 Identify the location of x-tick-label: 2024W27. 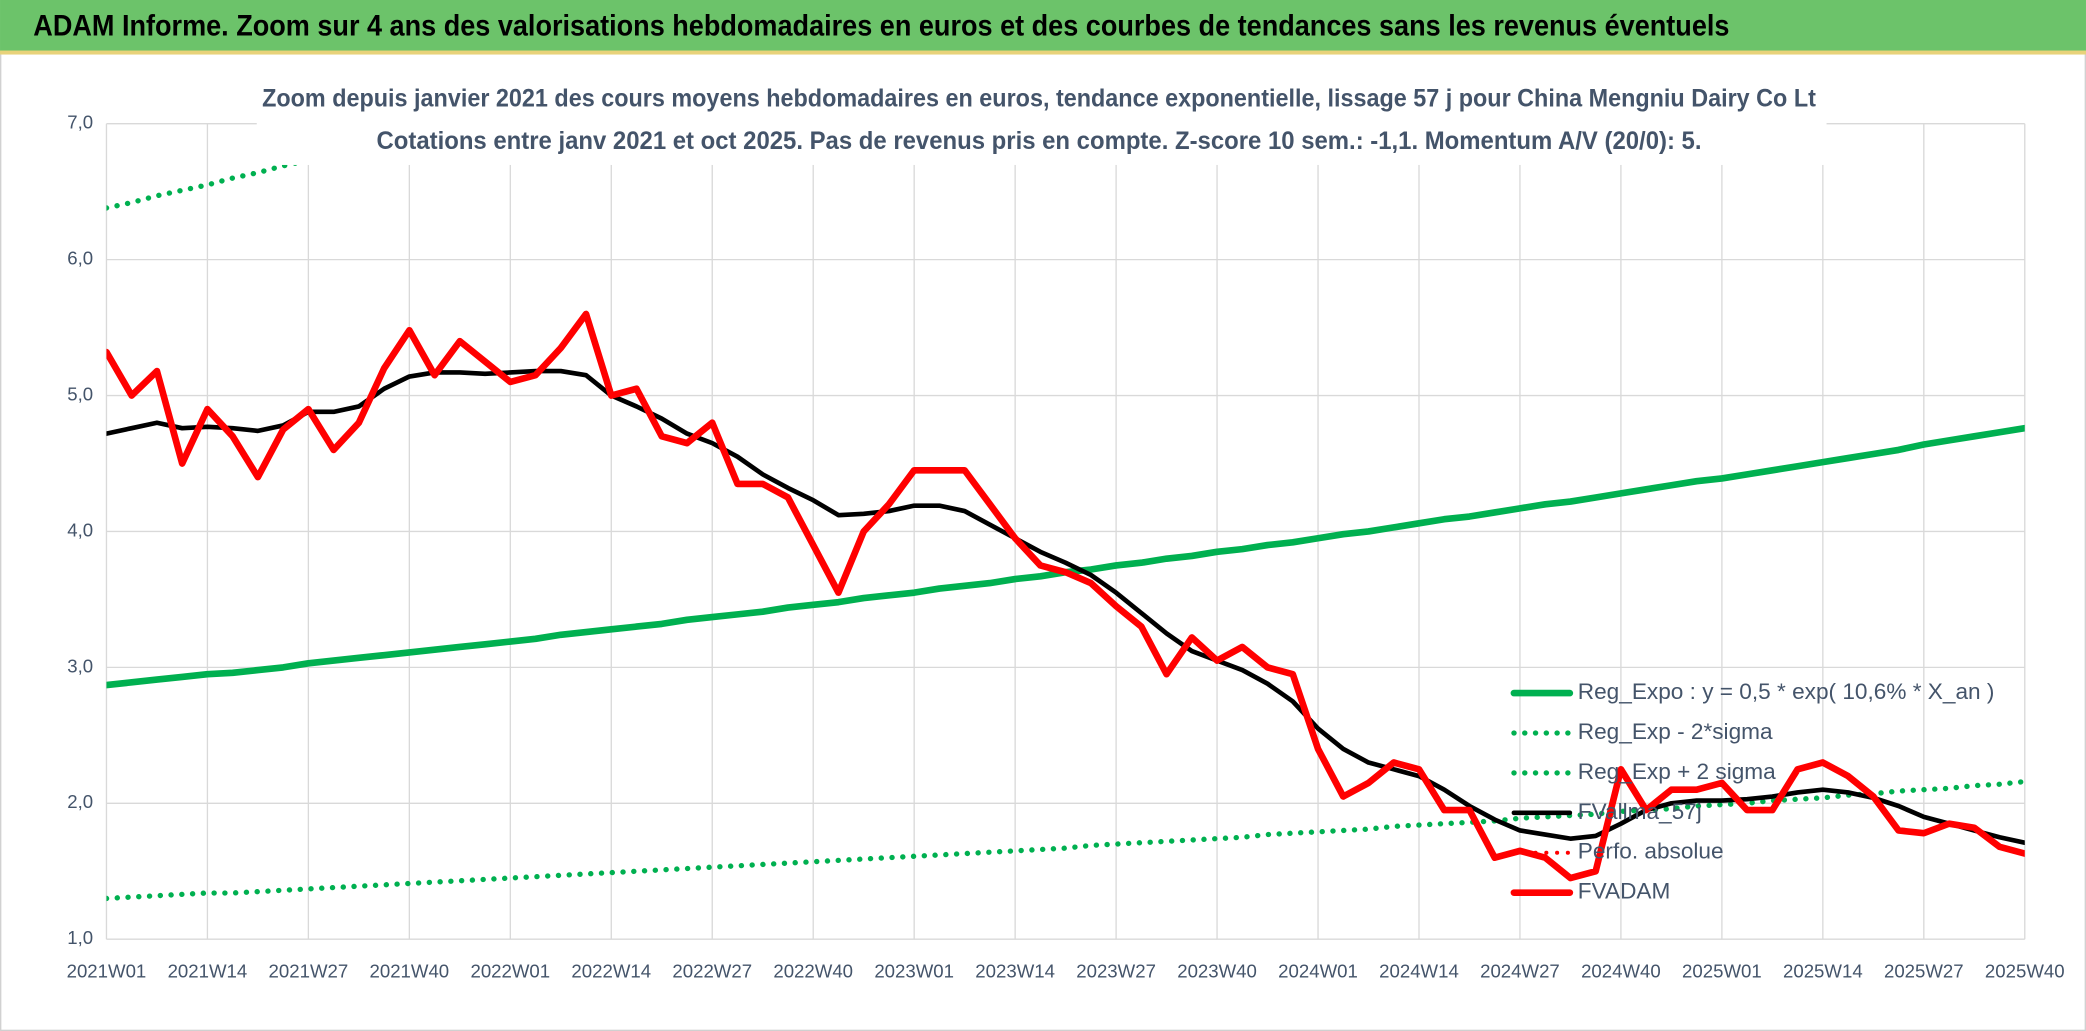
(1520, 970).